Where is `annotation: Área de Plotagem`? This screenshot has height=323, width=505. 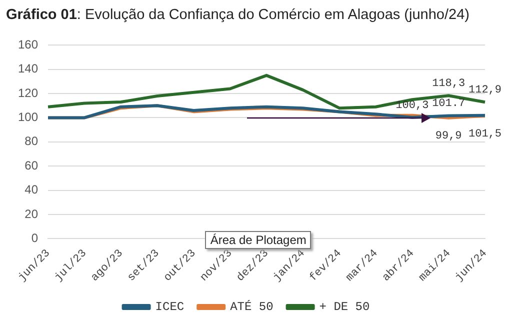 annotation: Área de Plotagem is located at coordinates (258, 239).